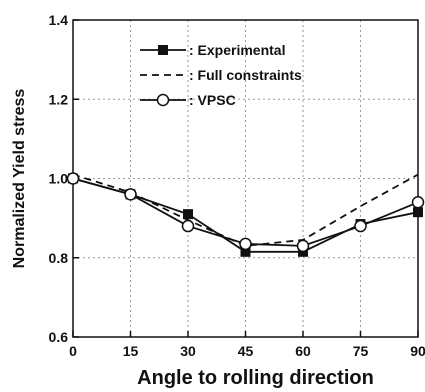  I want to click on x-tick-label: 30, so click(188, 351).